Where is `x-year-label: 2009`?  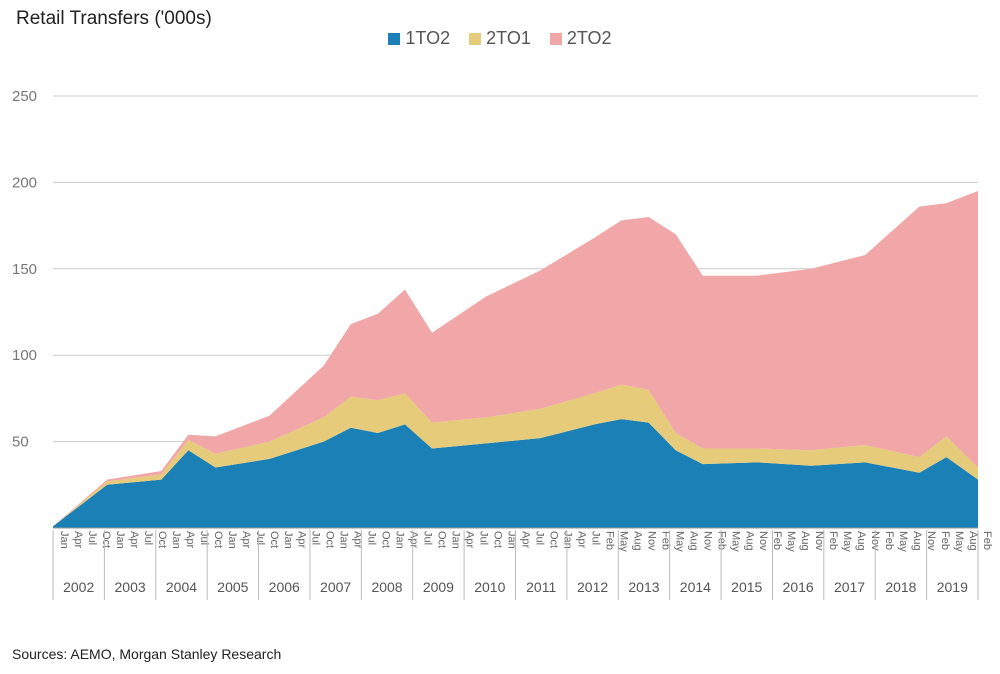
x-year-label: 2009 is located at coordinates (438, 587).